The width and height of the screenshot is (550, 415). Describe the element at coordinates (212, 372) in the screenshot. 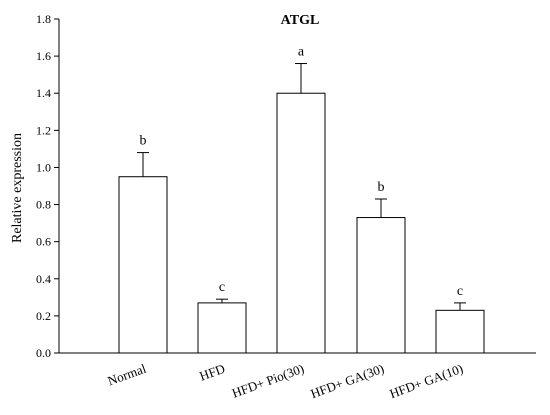

I see `x-tick-label: HFD` at that location.